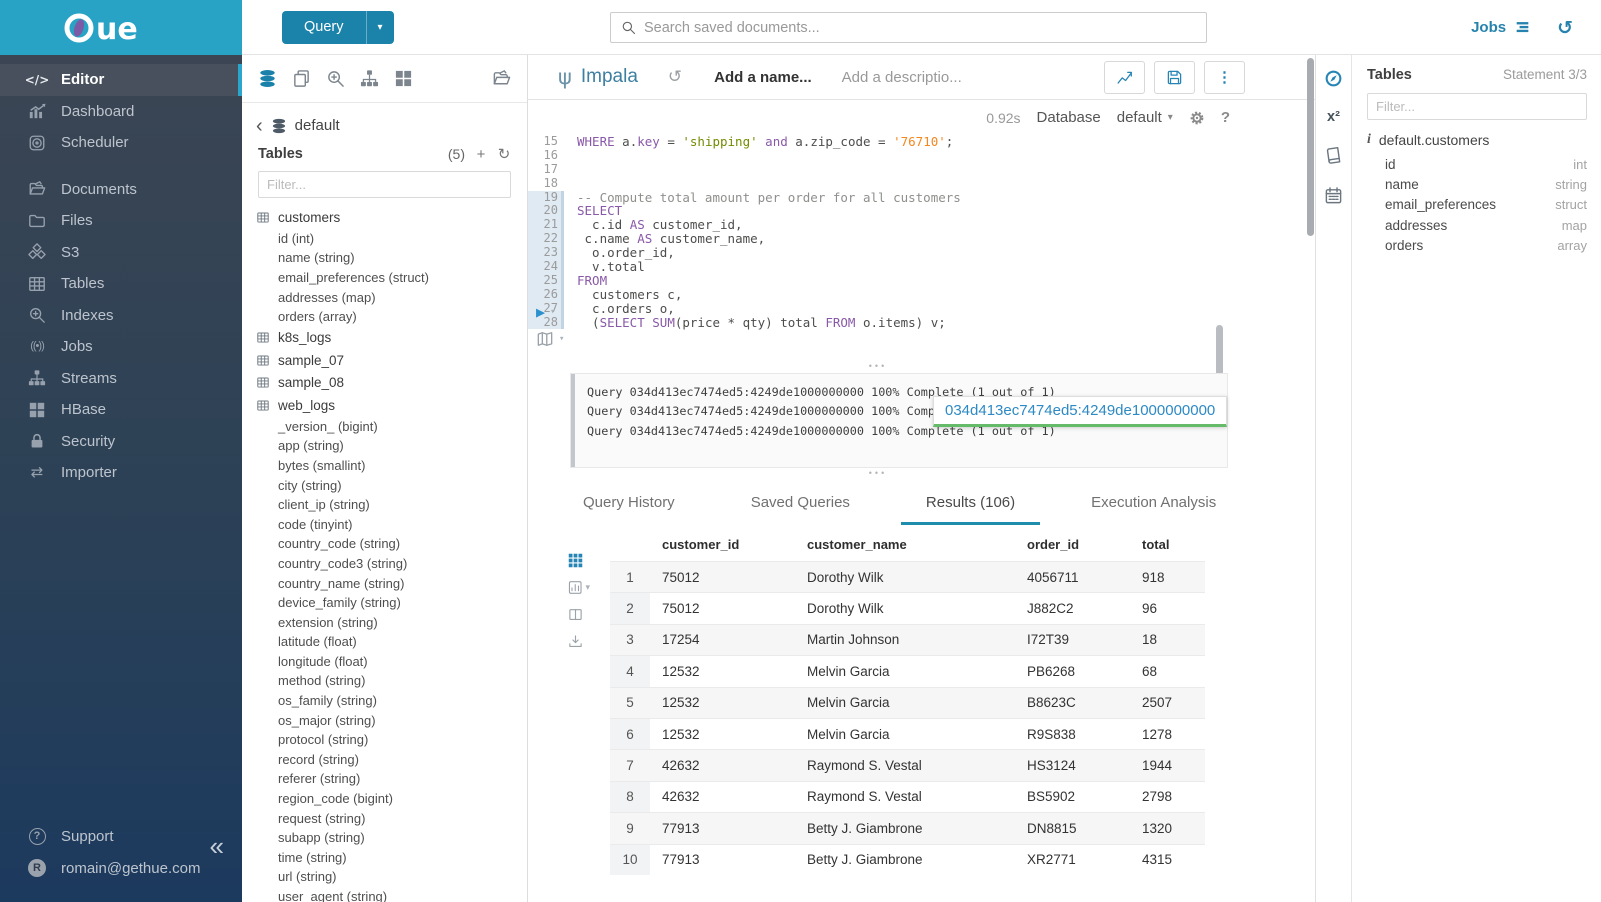 The height and width of the screenshot is (902, 1601). I want to click on save-button, so click(1174, 77).